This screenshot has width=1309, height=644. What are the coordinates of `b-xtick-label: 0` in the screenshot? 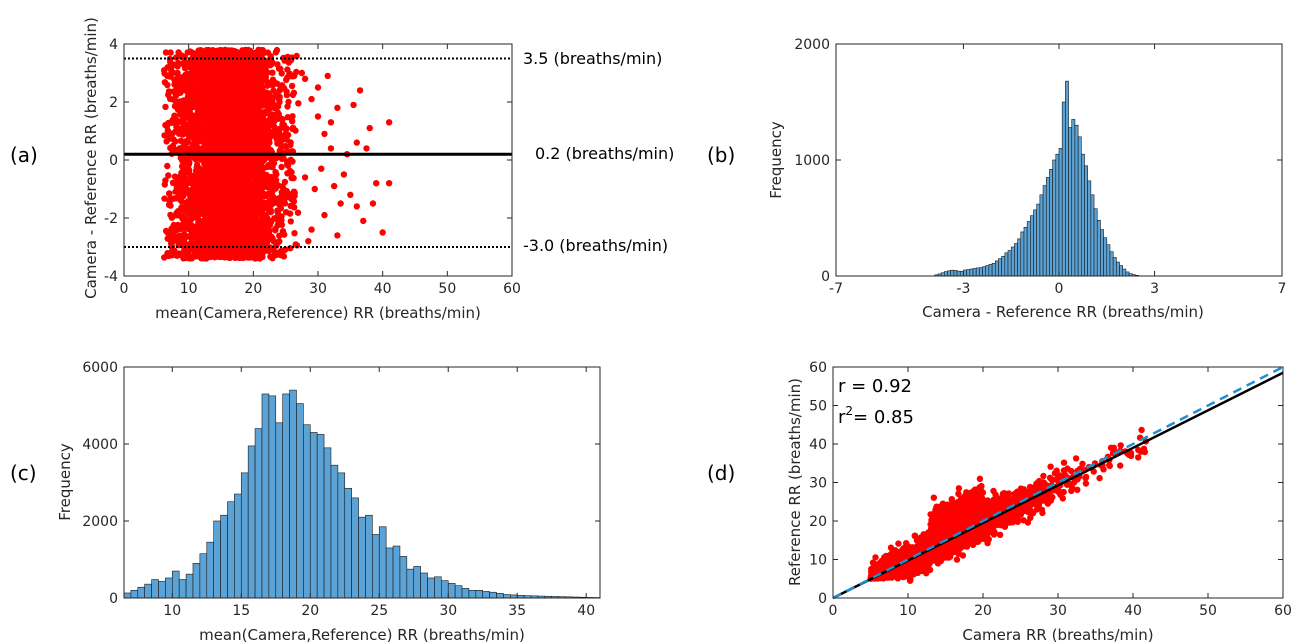 It's located at (1059, 289).